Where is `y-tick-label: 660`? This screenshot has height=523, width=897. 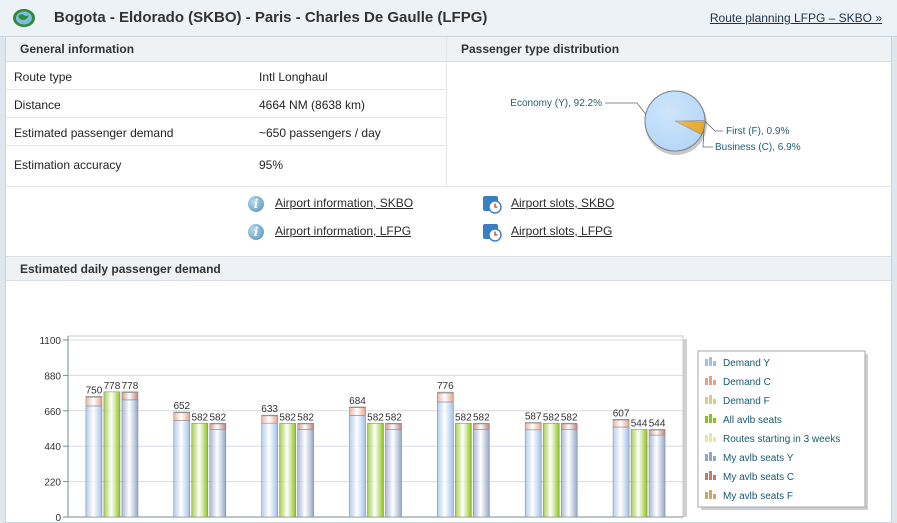
y-tick-label: 660 is located at coordinates (52, 412).